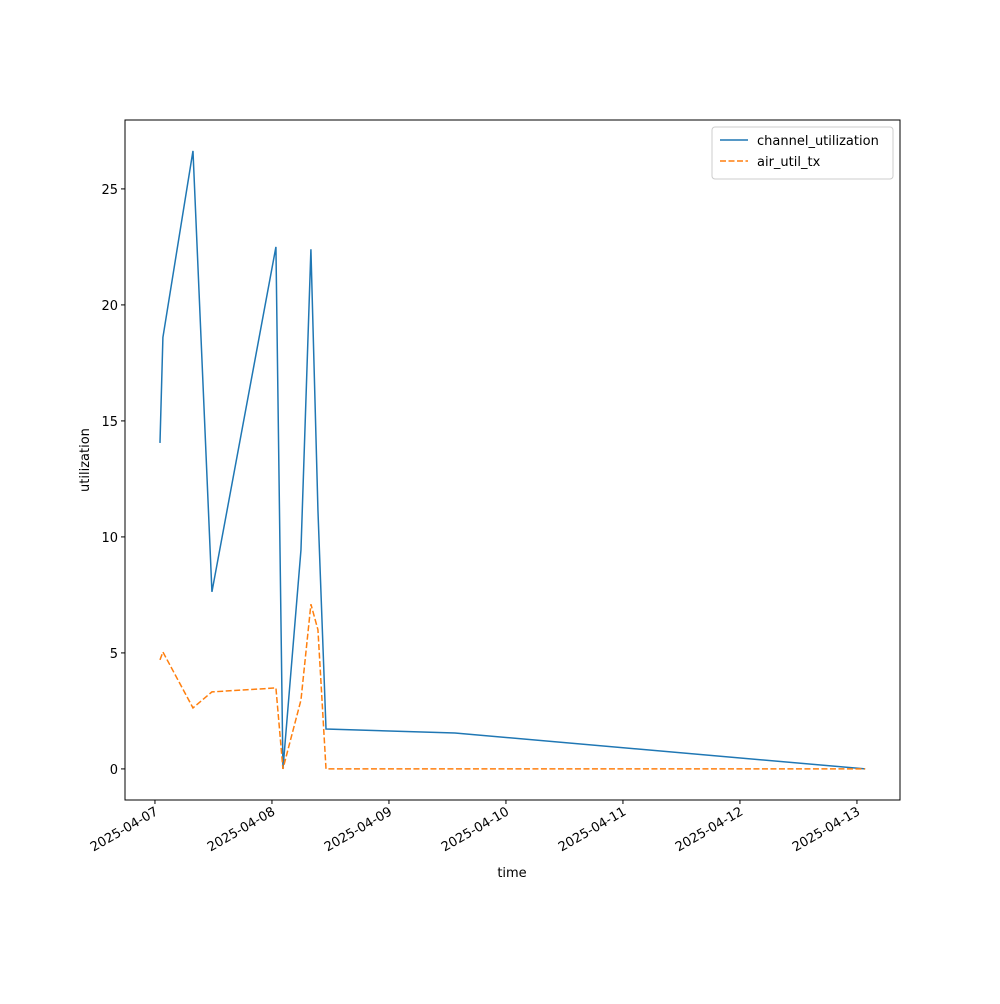 The height and width of the screenshot is (1004, 1000). What do you see at coordinates (511, 873) in the screenshot?
I see `x-axis-label: time` at bounding box center [511, 873].